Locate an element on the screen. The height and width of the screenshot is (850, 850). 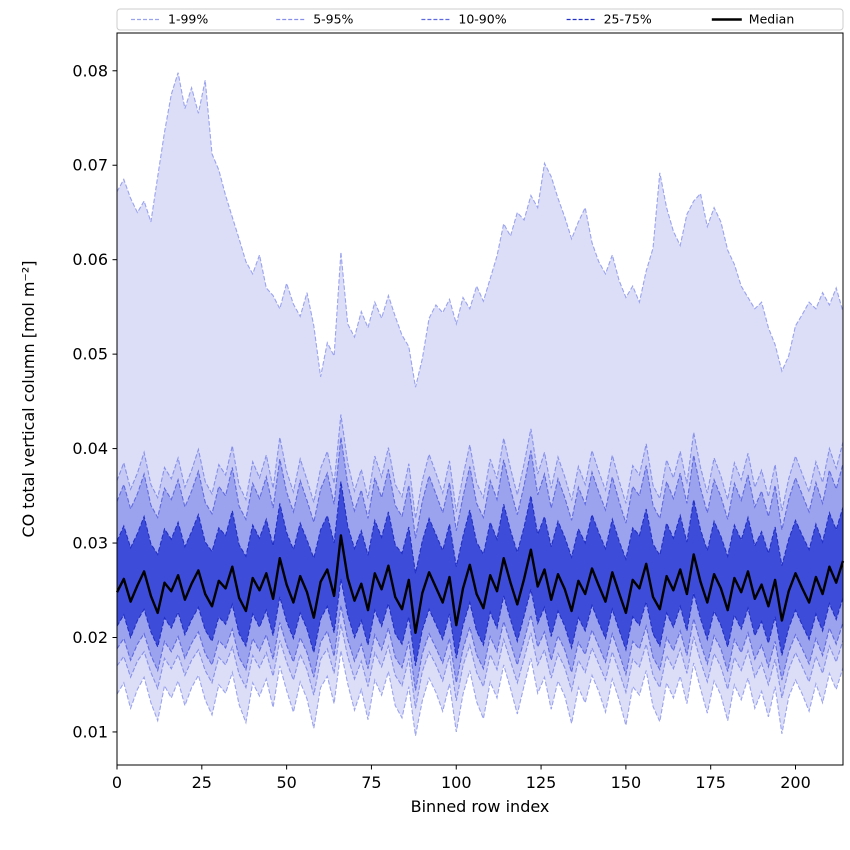
x-axis-label: Binned row index is located at coordinates (480, 806).